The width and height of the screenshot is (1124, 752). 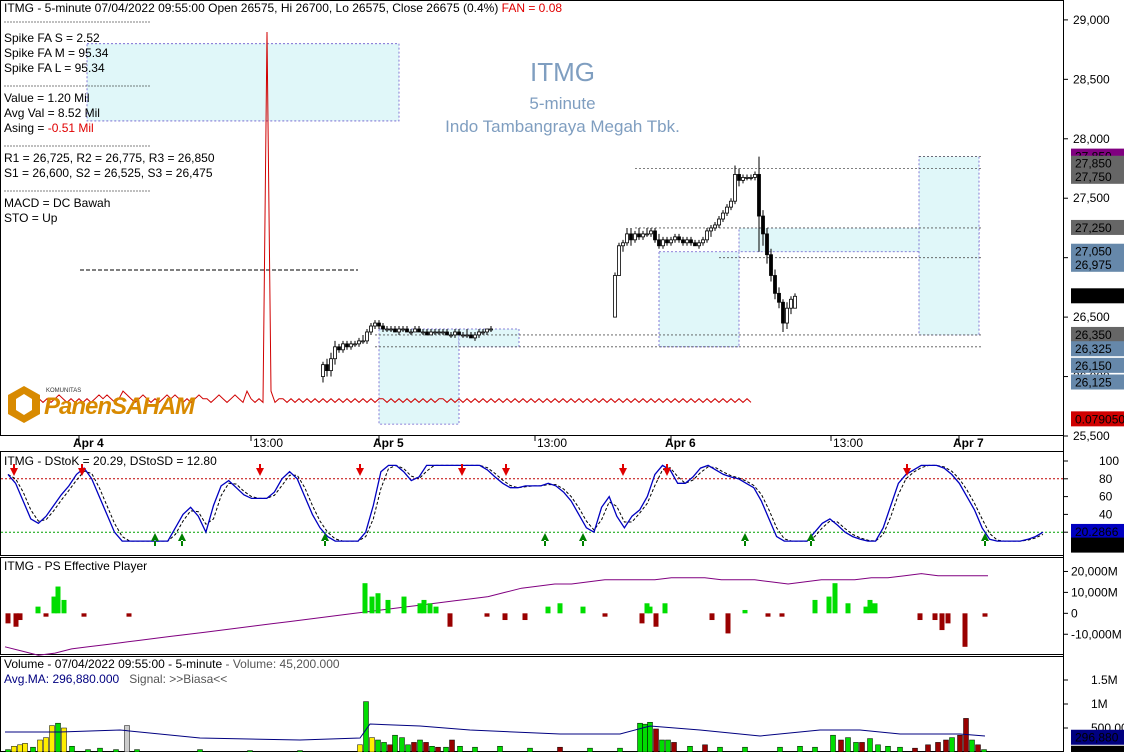 I want to click on volume-value-text: - Volume: 45,200.000, so click(x=282, y=664).